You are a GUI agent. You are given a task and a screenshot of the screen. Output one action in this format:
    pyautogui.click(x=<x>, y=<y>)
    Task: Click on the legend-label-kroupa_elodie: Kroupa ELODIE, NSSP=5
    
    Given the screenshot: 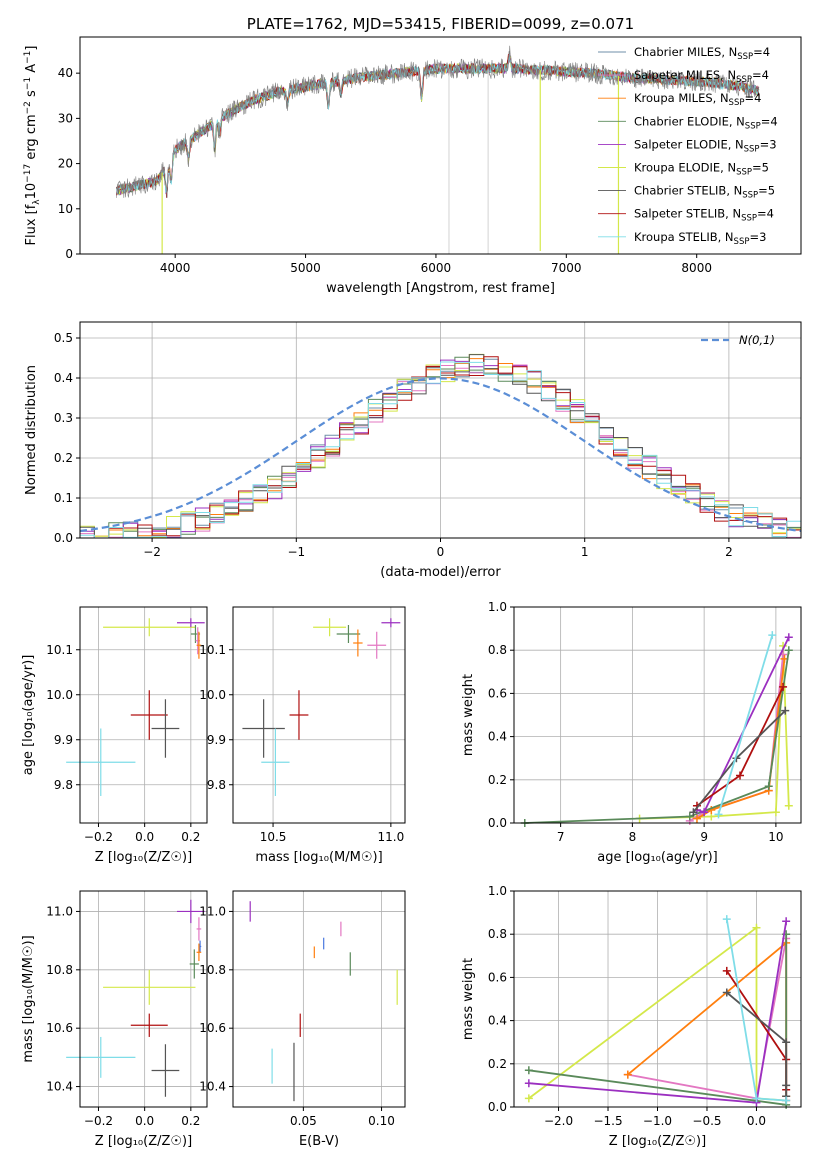 What is the action you would take?
    pyautogui.click(x=701, y=169)
    